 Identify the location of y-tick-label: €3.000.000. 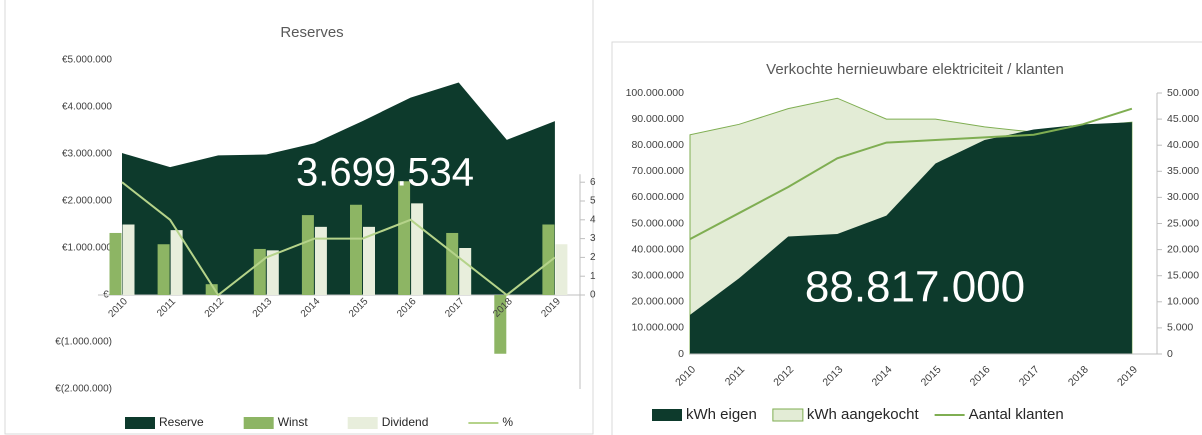
(87, 154).